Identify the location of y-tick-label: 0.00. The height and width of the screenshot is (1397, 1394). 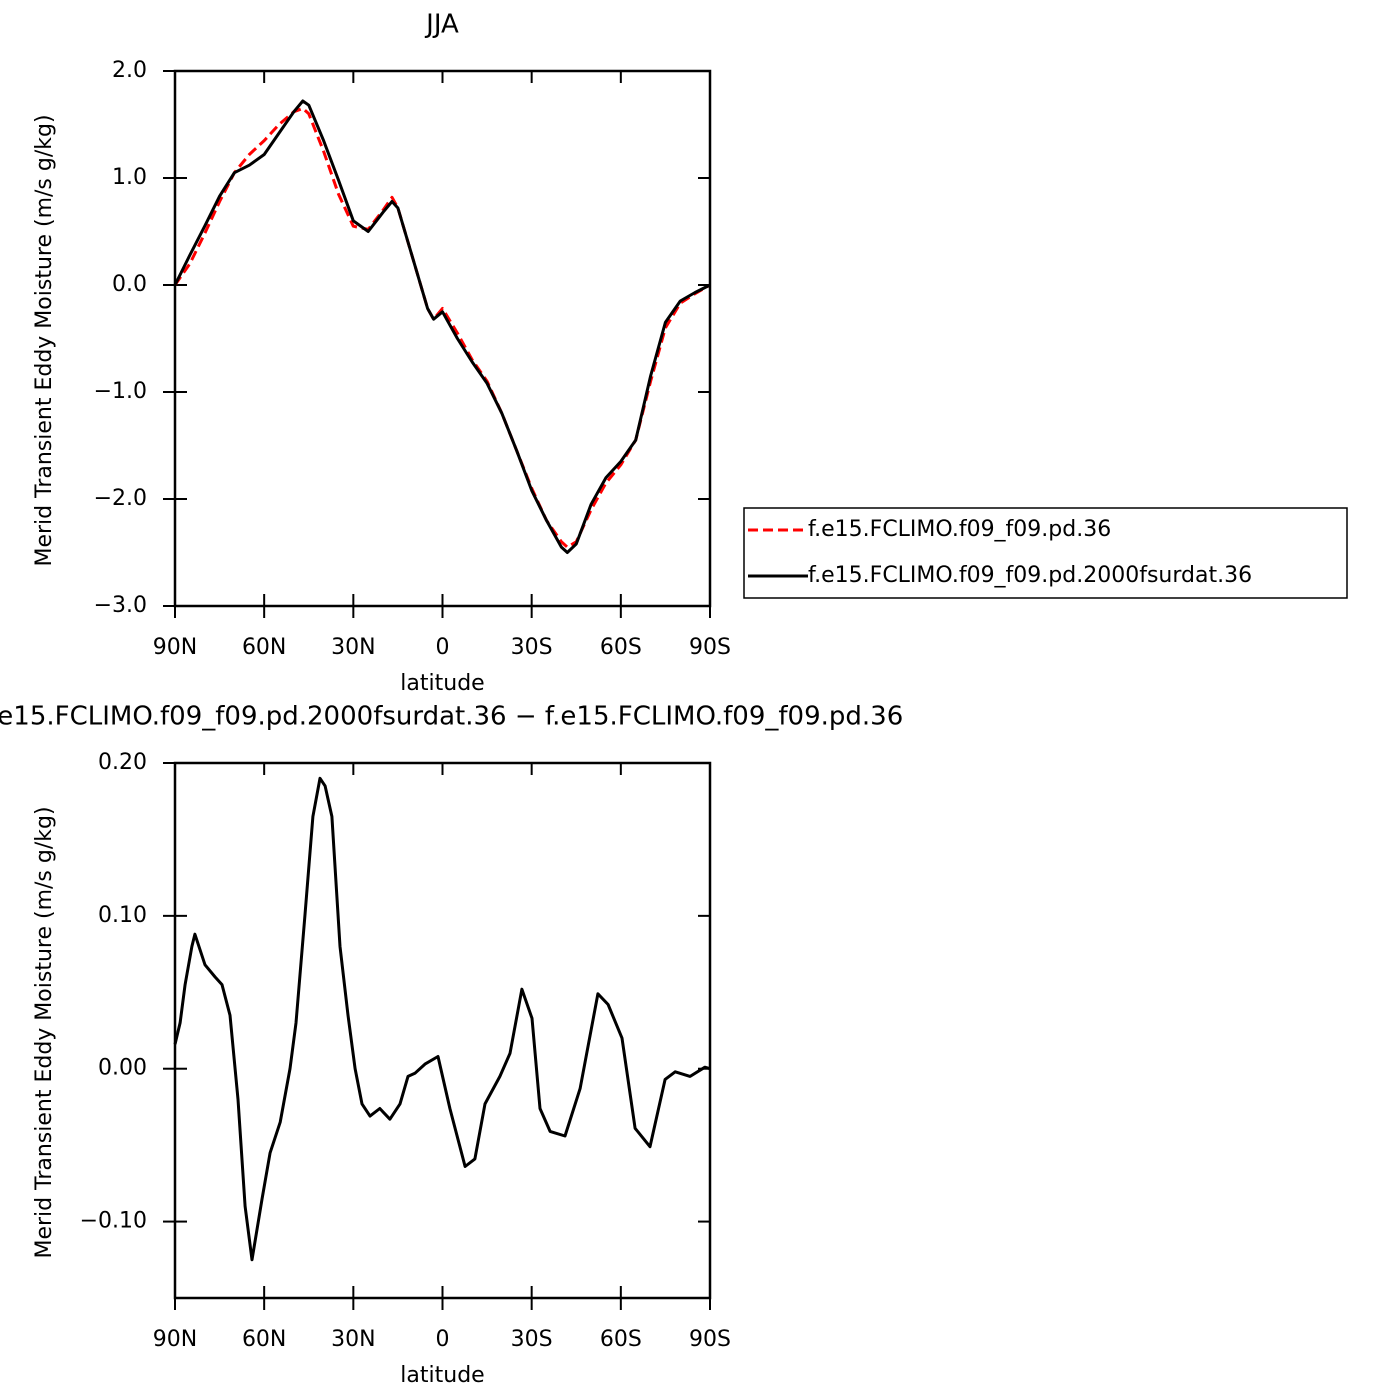
(122, 1068).